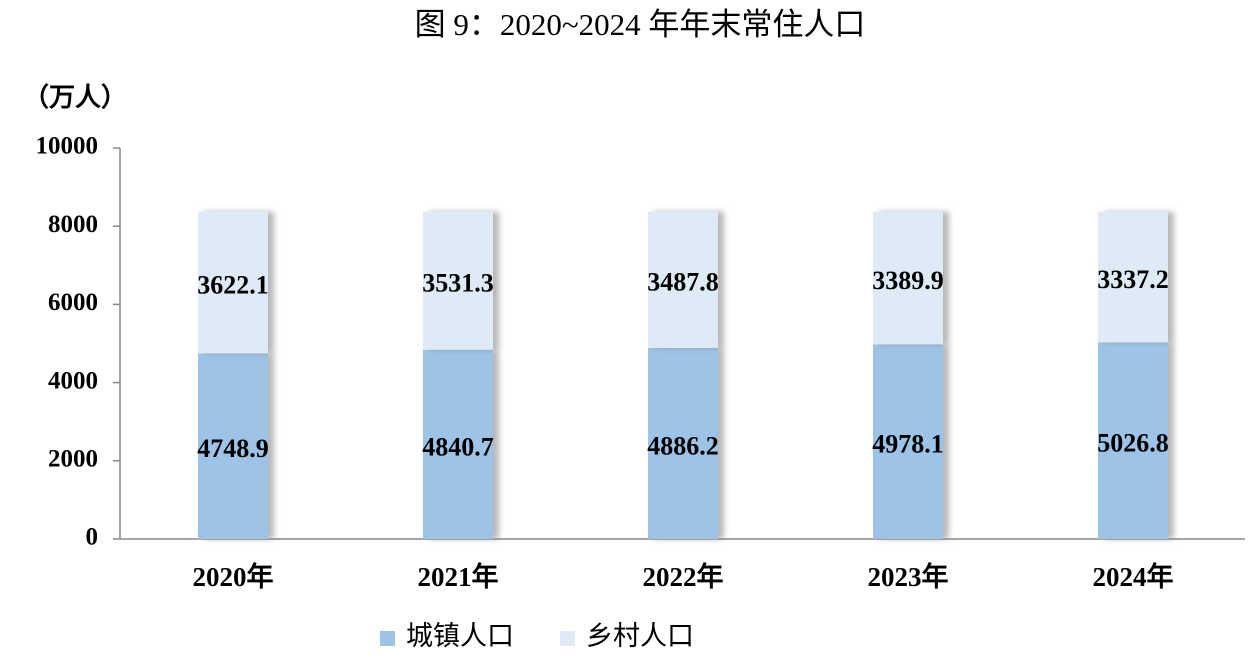  I want to click on x-tick-label: 2020年, so click(233, 576).